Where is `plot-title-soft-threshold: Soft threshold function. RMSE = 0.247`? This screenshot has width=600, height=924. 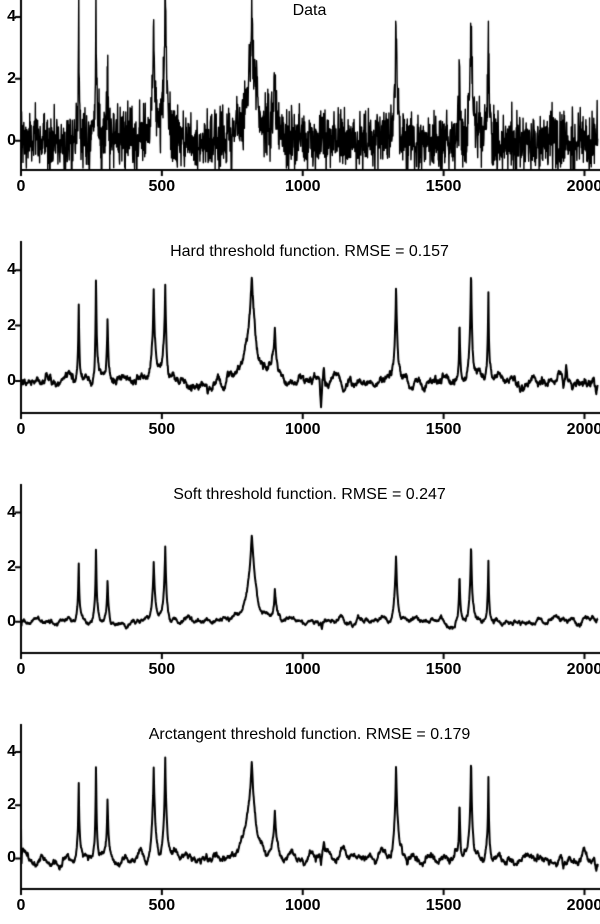 plot-title-soft-threshold: Soft threshold function. RMSE = 0.247 is located at coordinates (309, 494).